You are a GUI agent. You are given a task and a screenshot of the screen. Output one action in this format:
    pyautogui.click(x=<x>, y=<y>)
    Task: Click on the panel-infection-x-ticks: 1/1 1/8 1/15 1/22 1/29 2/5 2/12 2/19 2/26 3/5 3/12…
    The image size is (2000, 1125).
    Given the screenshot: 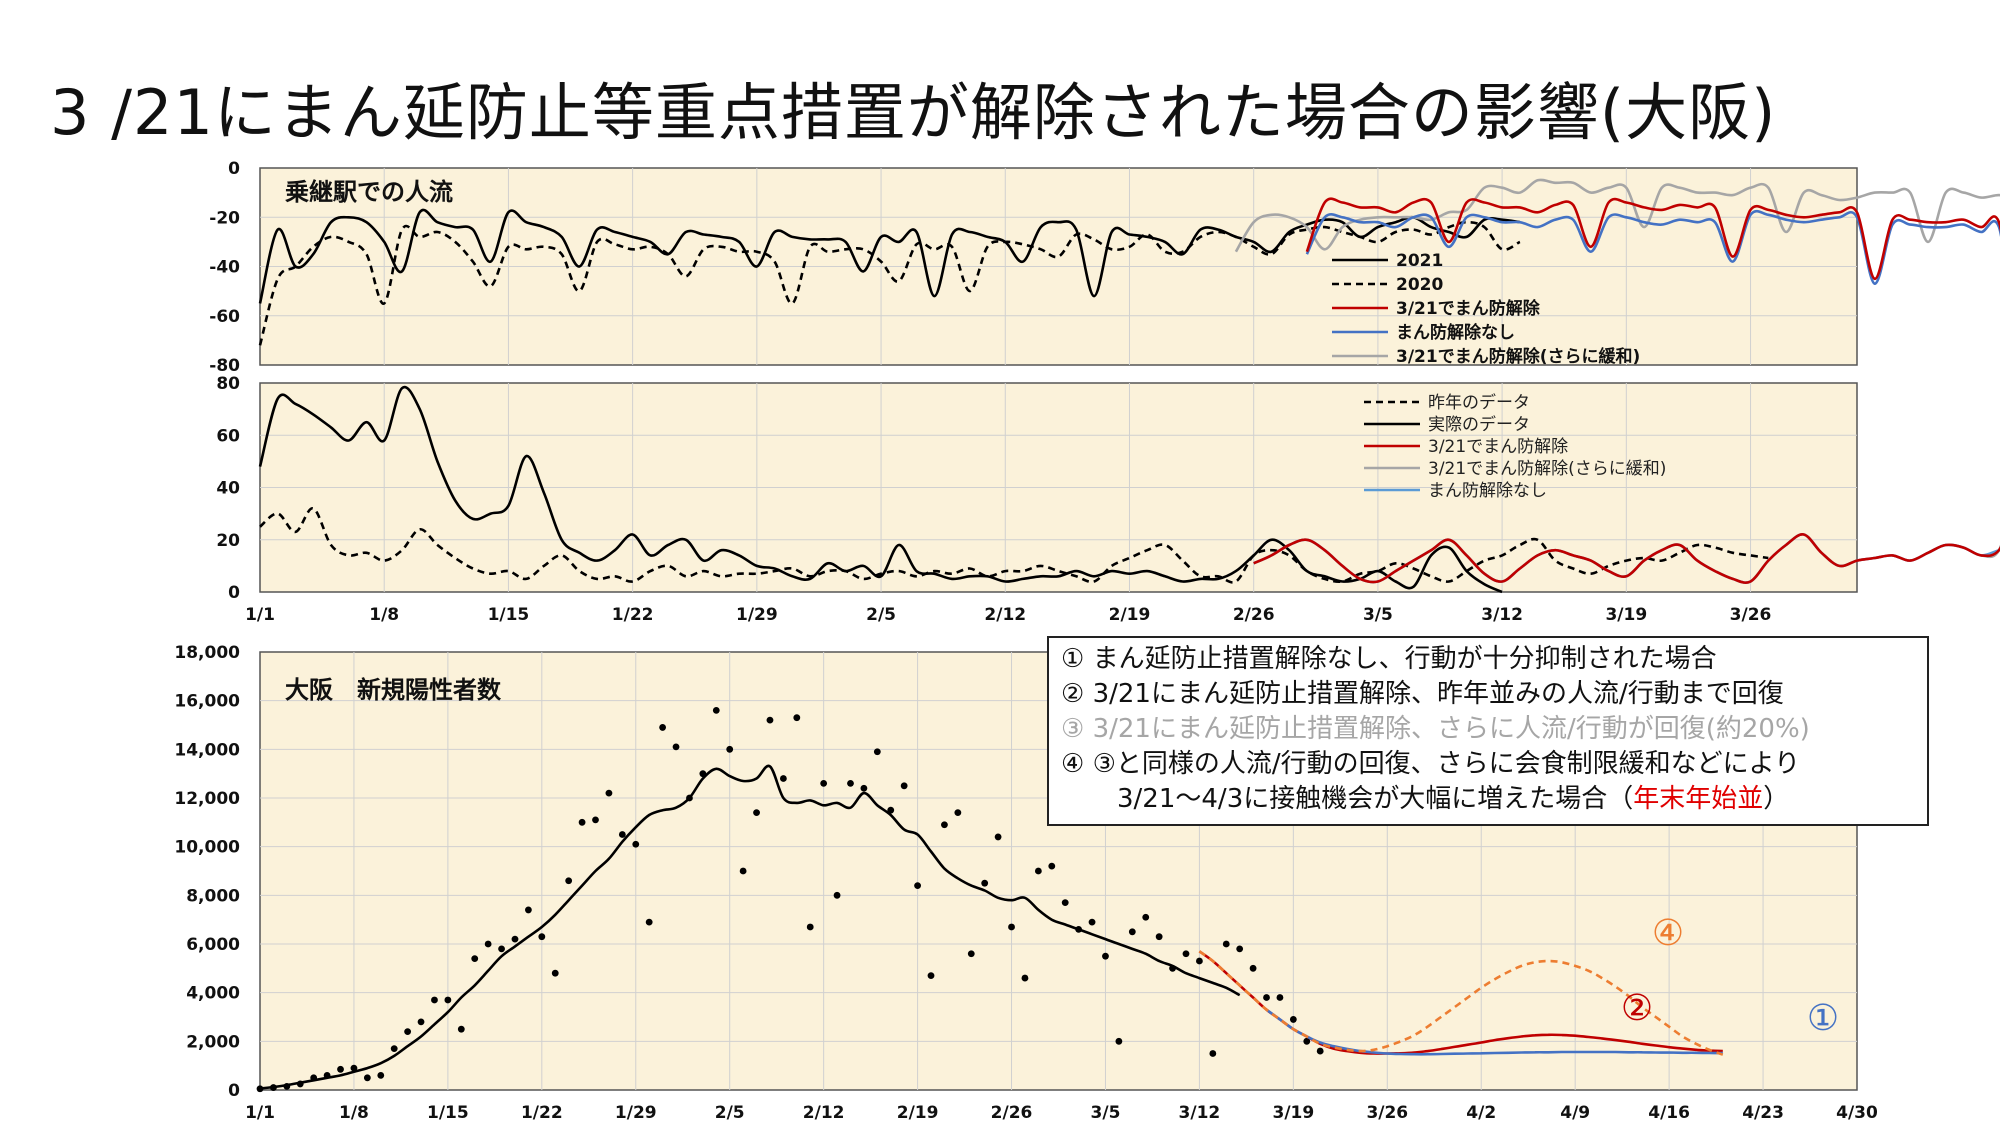 What is the action you would take?
    pyautogui.click(x=1008, y=615)
    